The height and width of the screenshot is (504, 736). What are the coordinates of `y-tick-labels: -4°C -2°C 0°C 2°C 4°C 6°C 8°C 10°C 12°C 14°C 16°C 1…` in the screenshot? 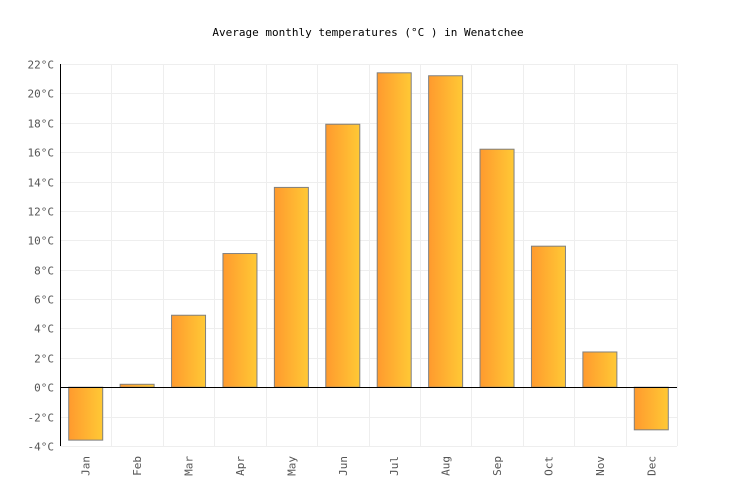 It's located at (41, 256).